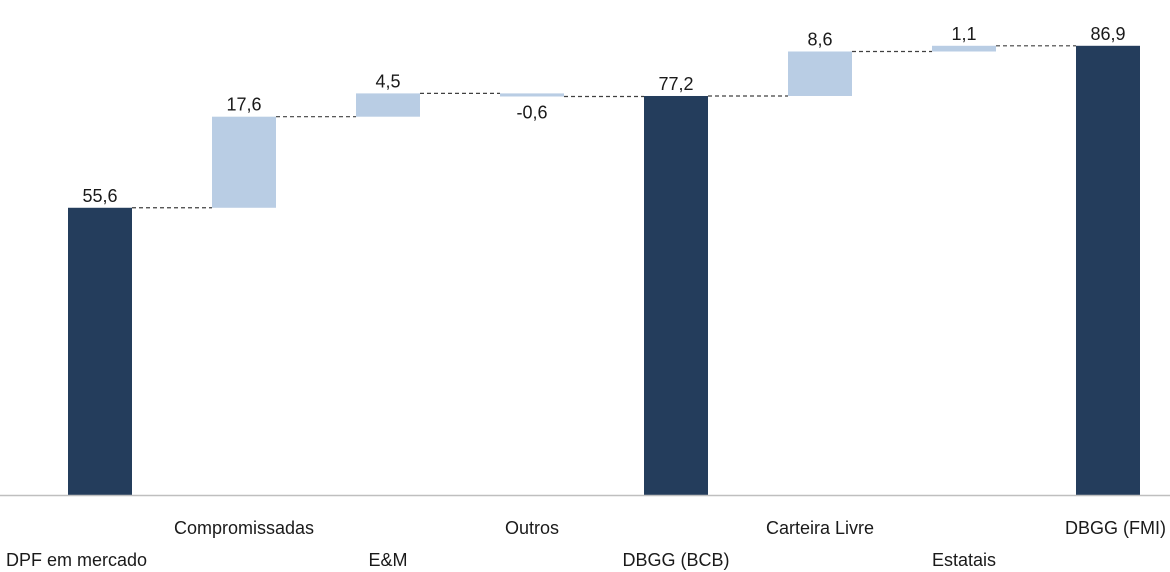 This screenshot has width=1170, height=572. What do you see at coordinates (675, 560) in the screenshot?
I see `category-label-4: DBGG (BCB)` at bounding box center [675, 560].